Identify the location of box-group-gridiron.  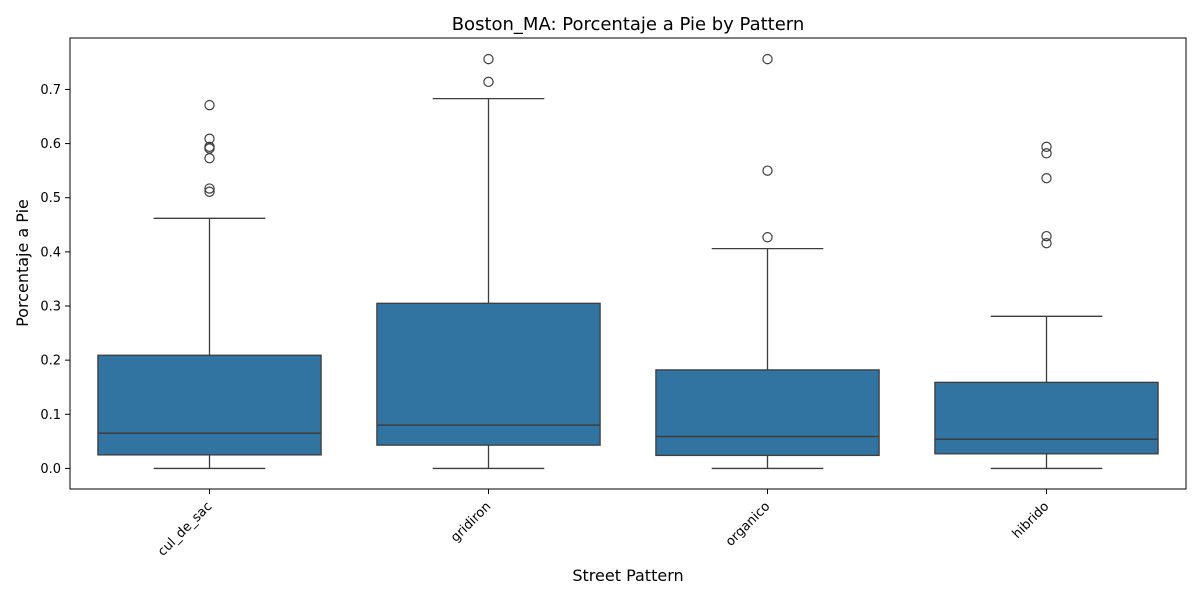
(488, 261).